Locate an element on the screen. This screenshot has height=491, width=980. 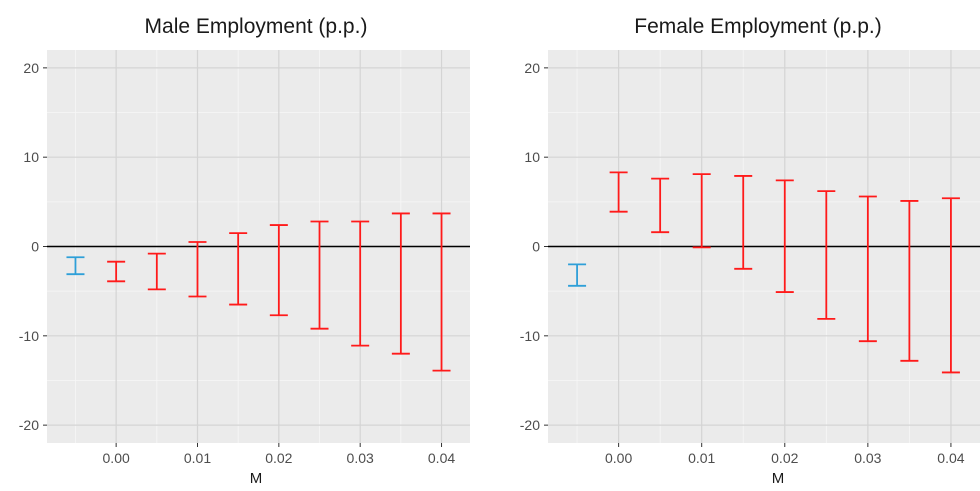
panel-title: Male Employment (p.p.) is located at coordinates (256, 26).